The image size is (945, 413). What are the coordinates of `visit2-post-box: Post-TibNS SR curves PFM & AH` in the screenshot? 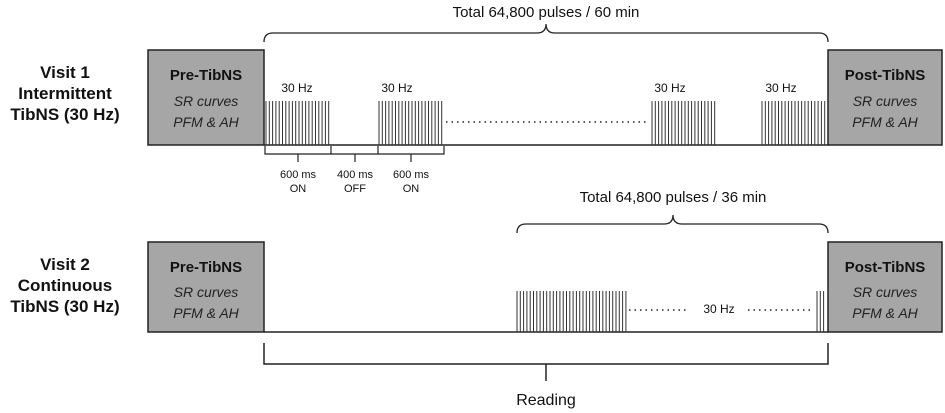 It's located at (885, 287).